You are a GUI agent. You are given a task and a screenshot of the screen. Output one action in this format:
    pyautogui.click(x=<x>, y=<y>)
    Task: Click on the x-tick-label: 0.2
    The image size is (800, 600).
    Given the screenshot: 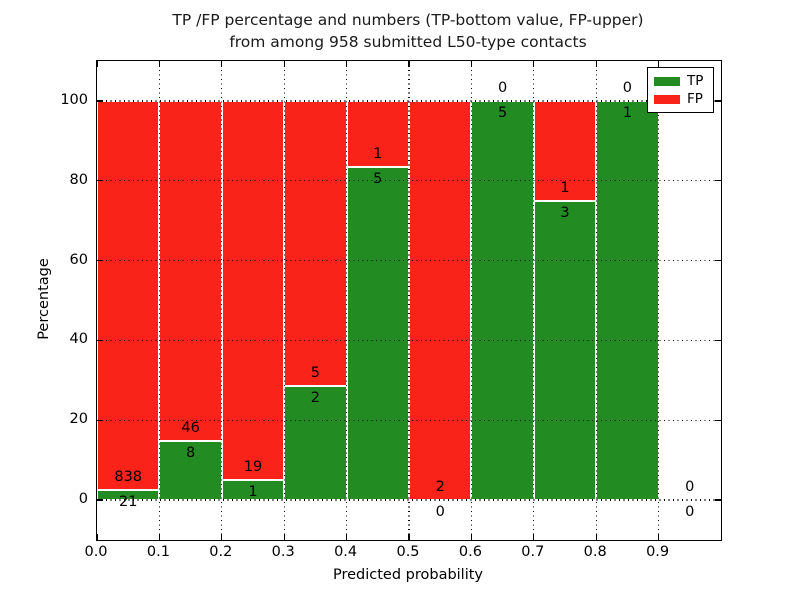 What is the action you would take?
    pyautogui.click(x=221, y=552)
    